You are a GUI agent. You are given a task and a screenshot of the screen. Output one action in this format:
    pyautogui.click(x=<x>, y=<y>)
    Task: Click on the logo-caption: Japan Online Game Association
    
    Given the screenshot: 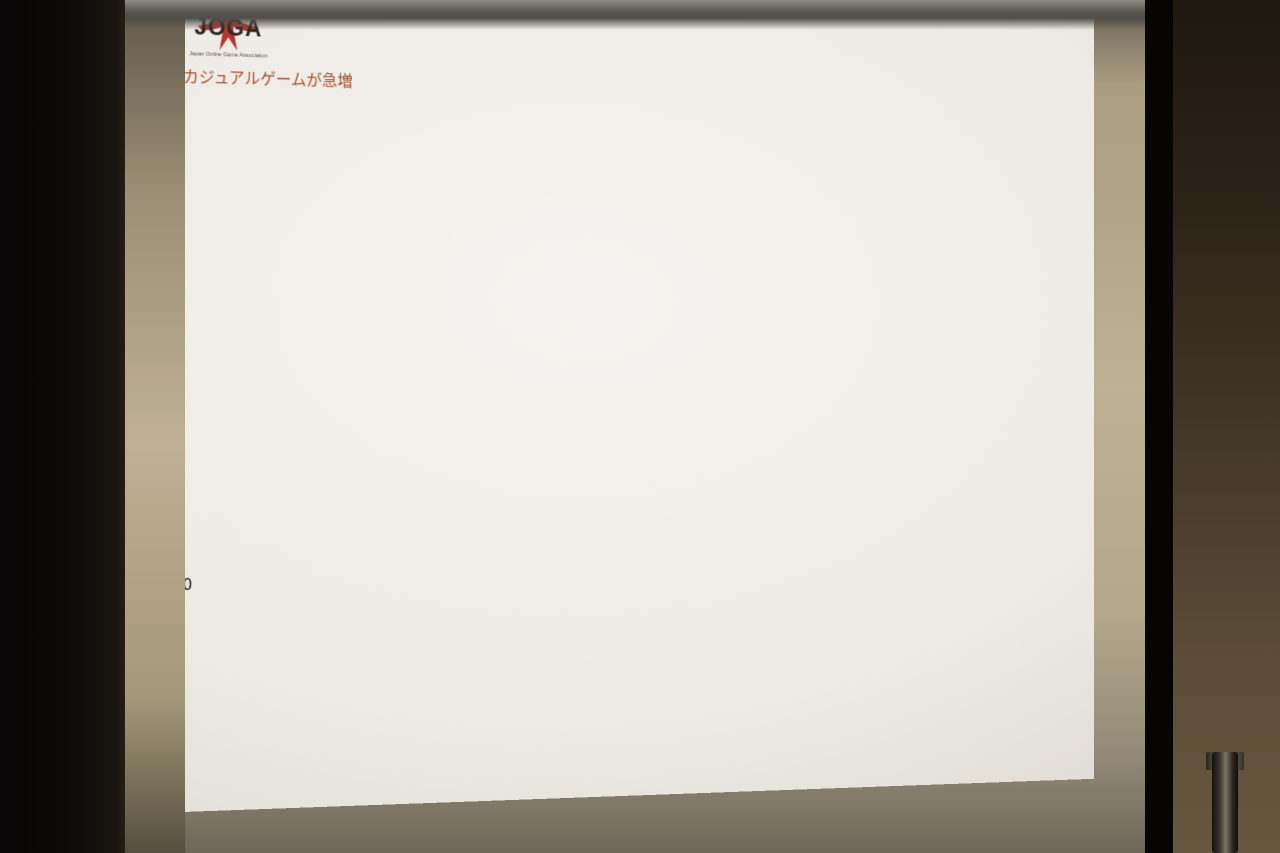 What is the action you would take?
    pyautogui.click(x=228, y=55)
    